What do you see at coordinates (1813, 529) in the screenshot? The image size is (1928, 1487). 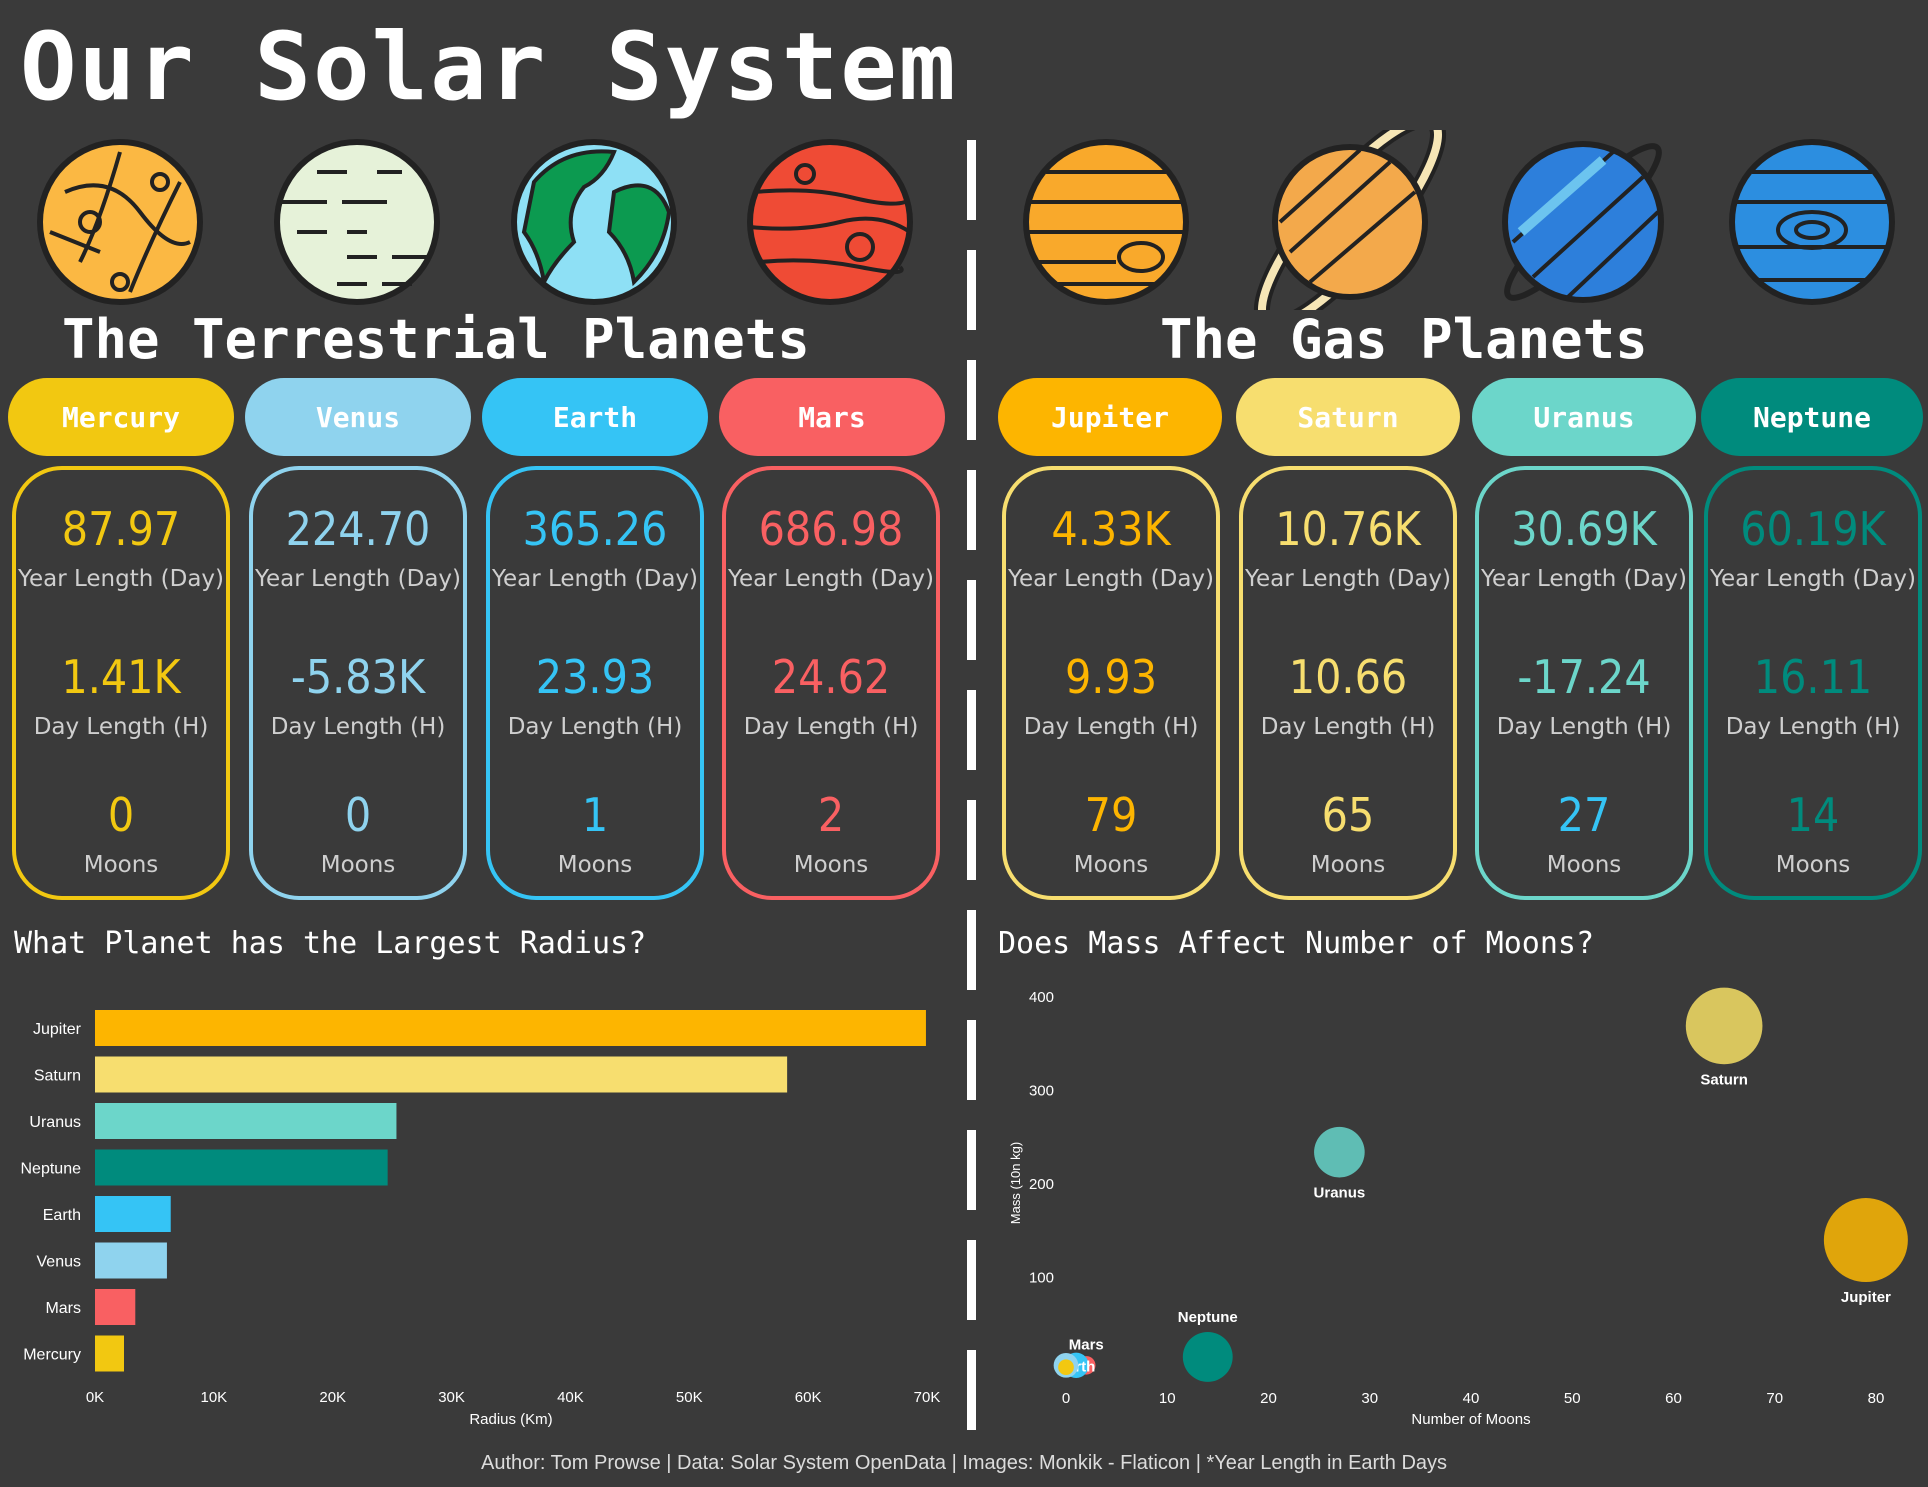 I see `year-length-value: 60.19K` at bounding box center [1813, 529].